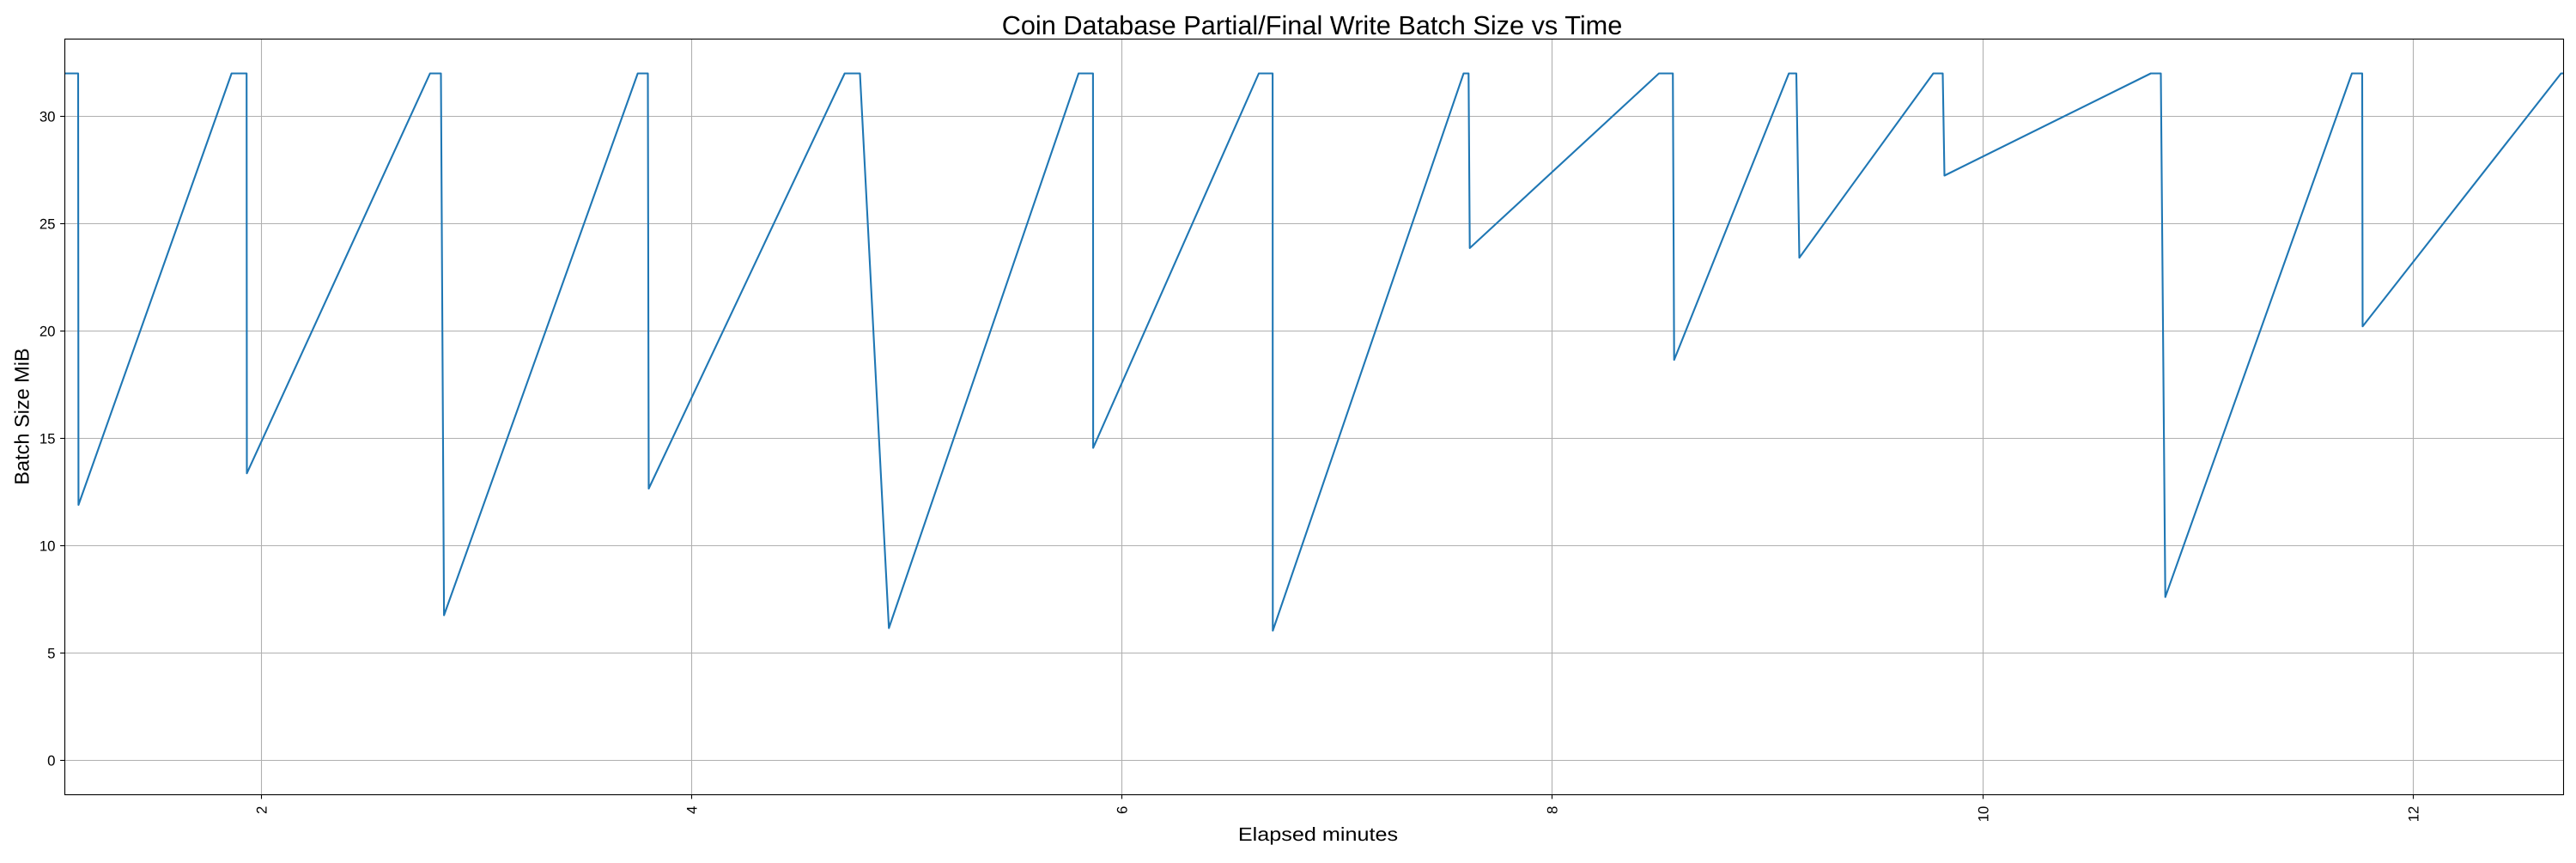 This screenshot has width=2576, height=863. I want to click on svg-text: Elapsed minutes, so click(1318, 834).